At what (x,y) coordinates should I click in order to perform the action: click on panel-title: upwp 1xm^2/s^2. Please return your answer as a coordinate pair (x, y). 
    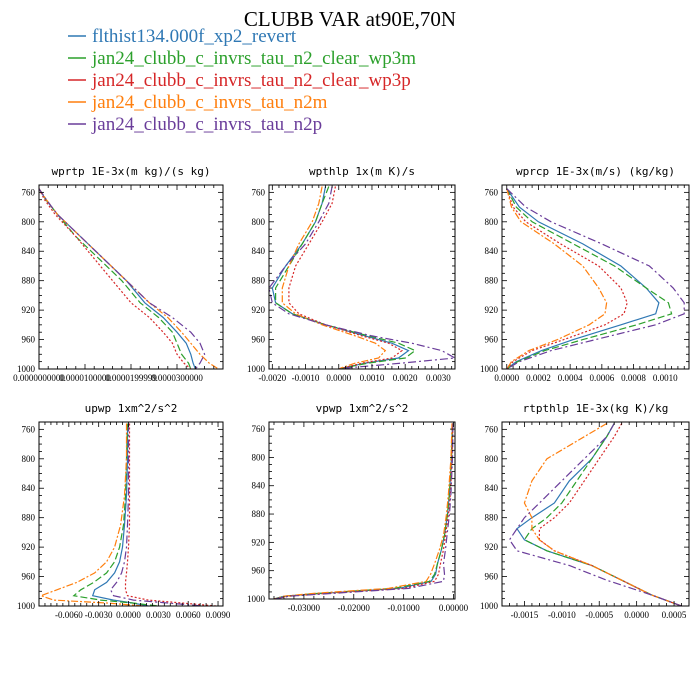
    Looking at the image, I should click on (131, 408).